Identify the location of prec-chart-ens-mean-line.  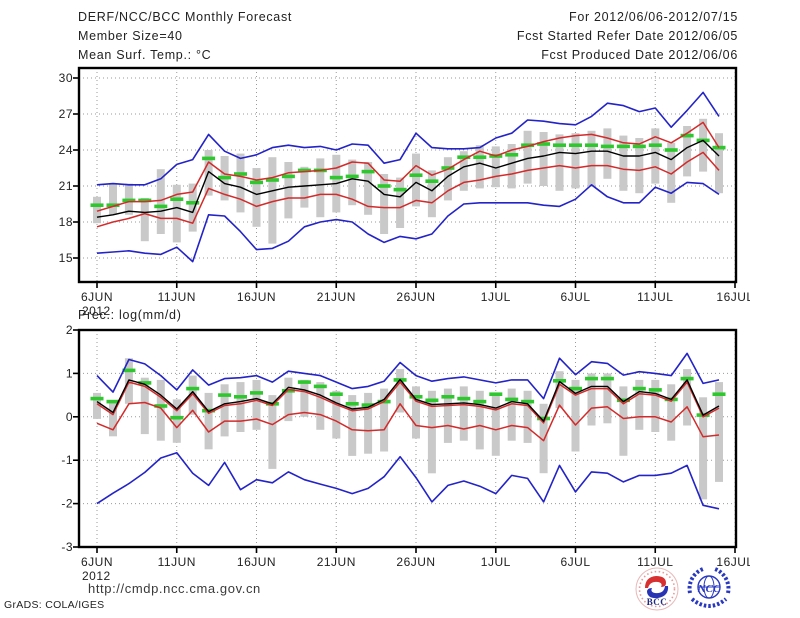
(408, 400).